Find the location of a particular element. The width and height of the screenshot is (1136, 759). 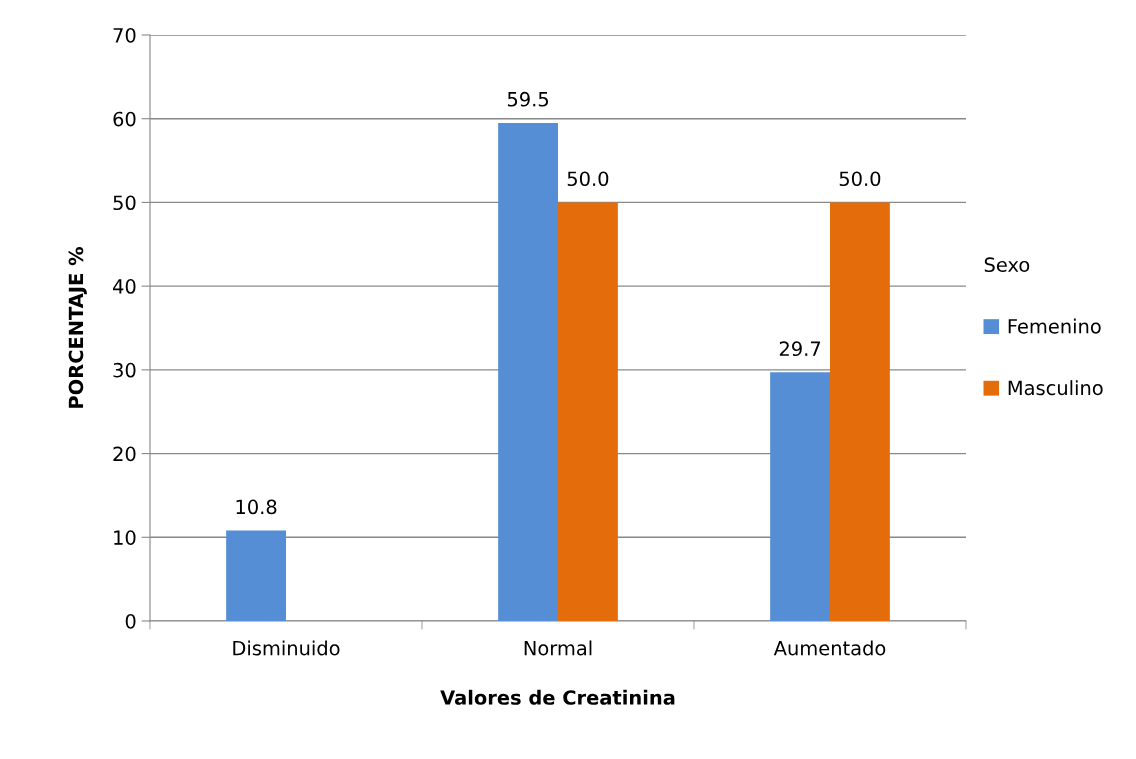

y-tick-label: 60 is located at coordinates (124, 119).